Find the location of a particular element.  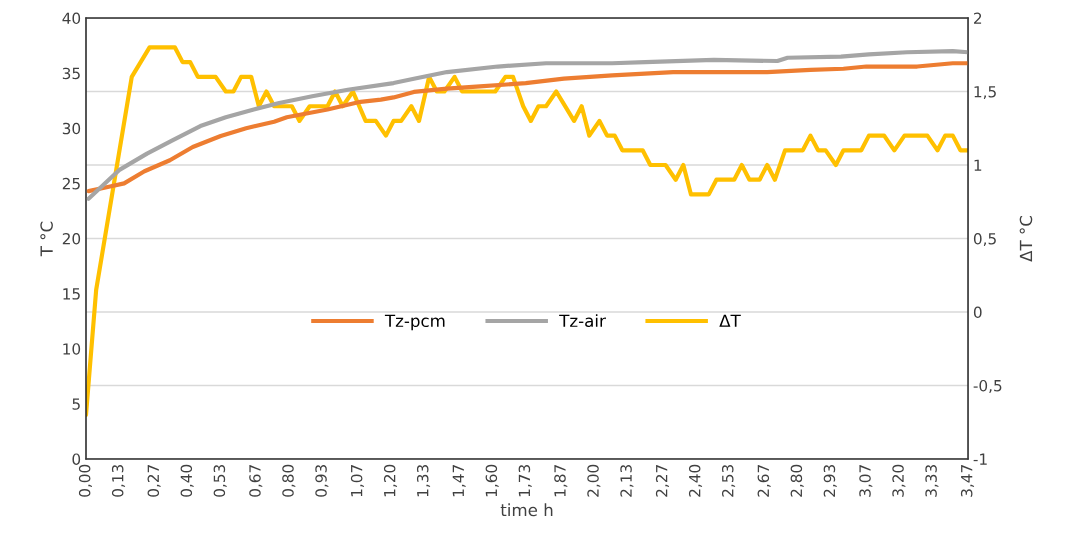

x-tick-label: 2,40 is located at coordinates (695, 480).